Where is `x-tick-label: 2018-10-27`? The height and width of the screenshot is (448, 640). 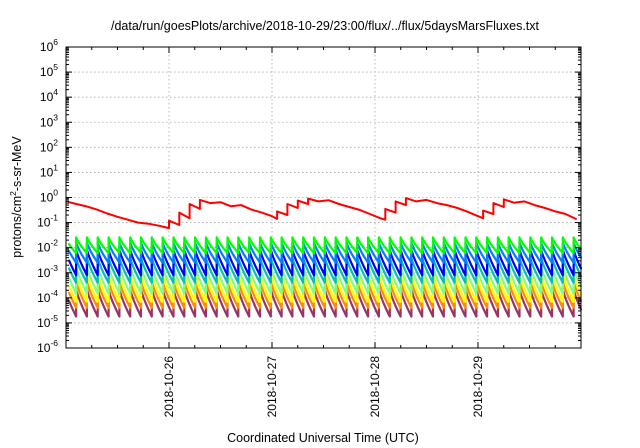 x-tick-label: 2018-10-27 is located at coordinates (272, 387).